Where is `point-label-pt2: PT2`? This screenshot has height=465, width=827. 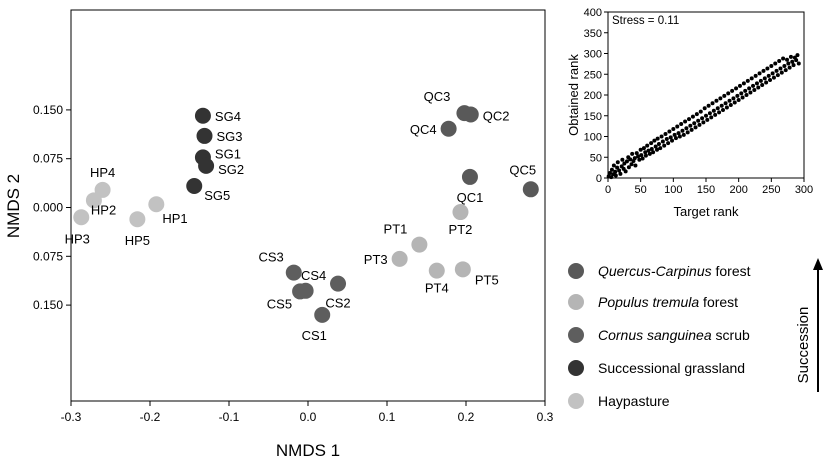 point-label-pt2: PT2 is located at coordinates (461, 229).